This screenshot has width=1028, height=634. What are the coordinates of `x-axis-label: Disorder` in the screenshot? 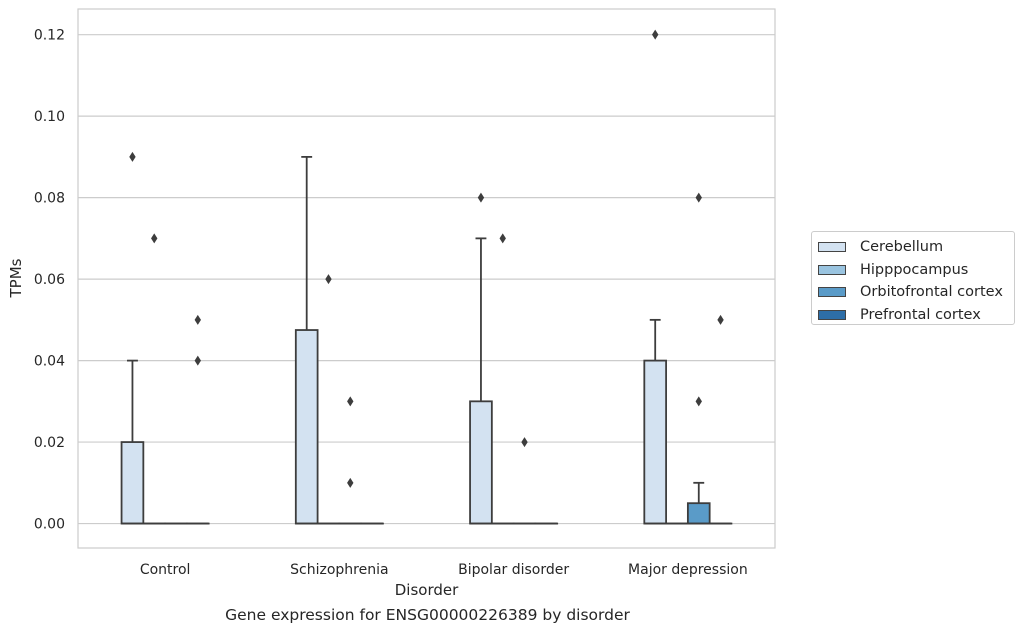 It's located at (427, 590).